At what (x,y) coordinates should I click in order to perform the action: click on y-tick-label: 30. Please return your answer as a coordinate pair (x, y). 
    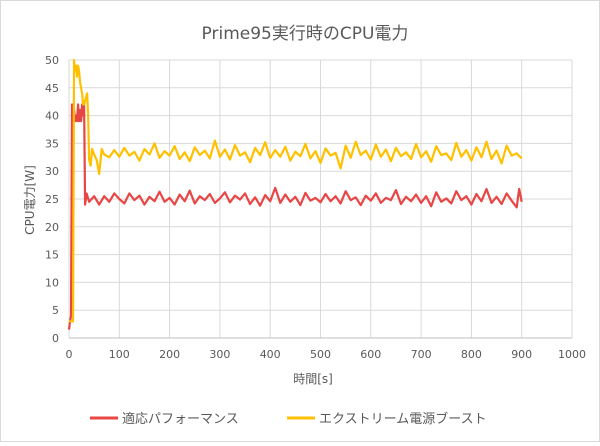
    Looking at the image, I should click on (52, 171).